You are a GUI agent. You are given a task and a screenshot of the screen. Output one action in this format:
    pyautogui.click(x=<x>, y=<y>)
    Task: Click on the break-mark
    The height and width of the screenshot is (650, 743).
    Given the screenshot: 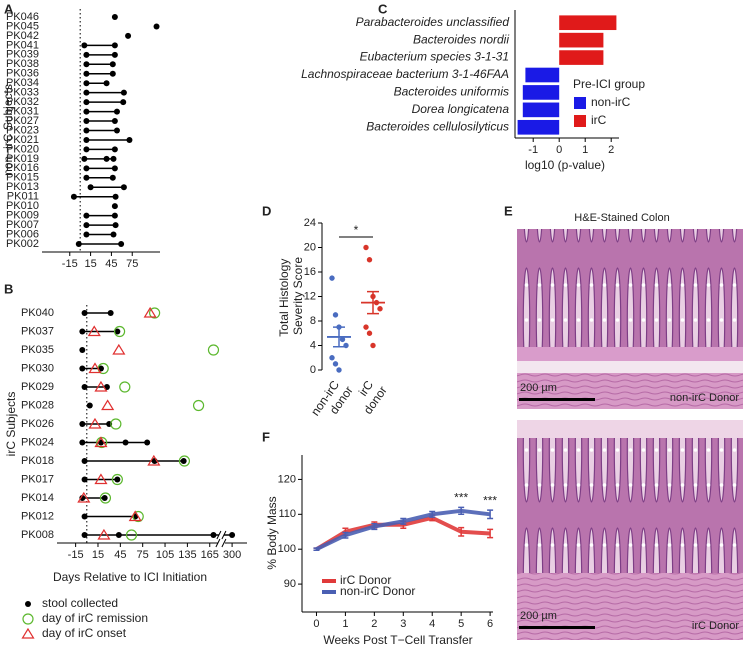 What is the action you would take?
    pyautogui.click(x=221, y=535)
    